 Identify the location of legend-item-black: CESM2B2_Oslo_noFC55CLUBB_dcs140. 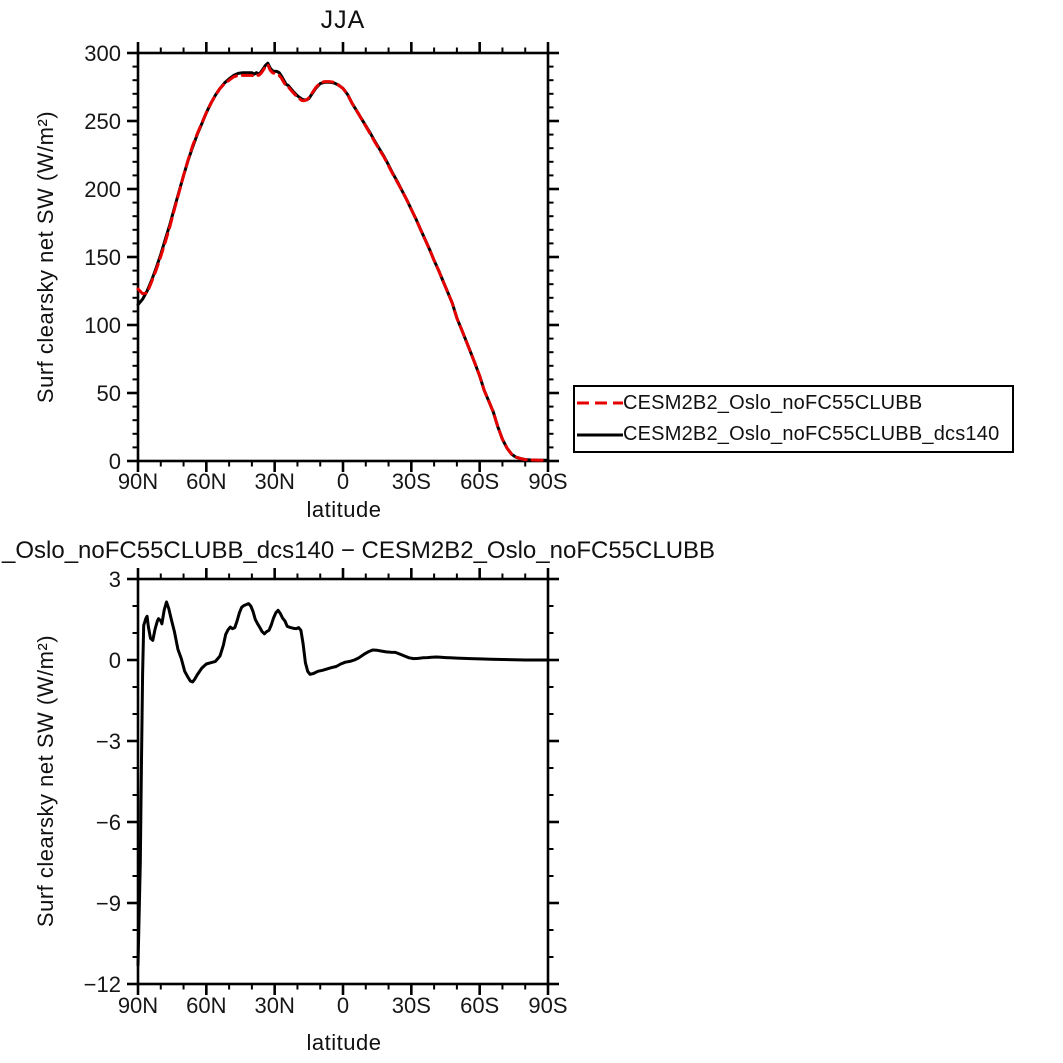
(793, 435).